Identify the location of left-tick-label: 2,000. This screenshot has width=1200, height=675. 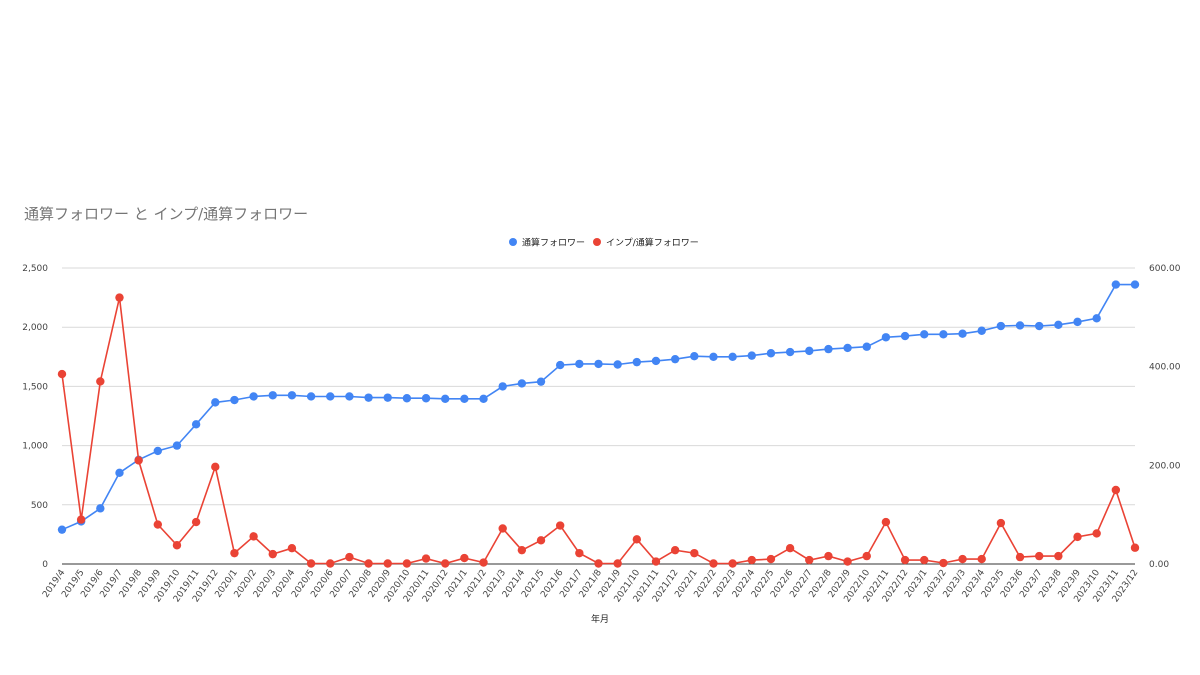
(35, 328).